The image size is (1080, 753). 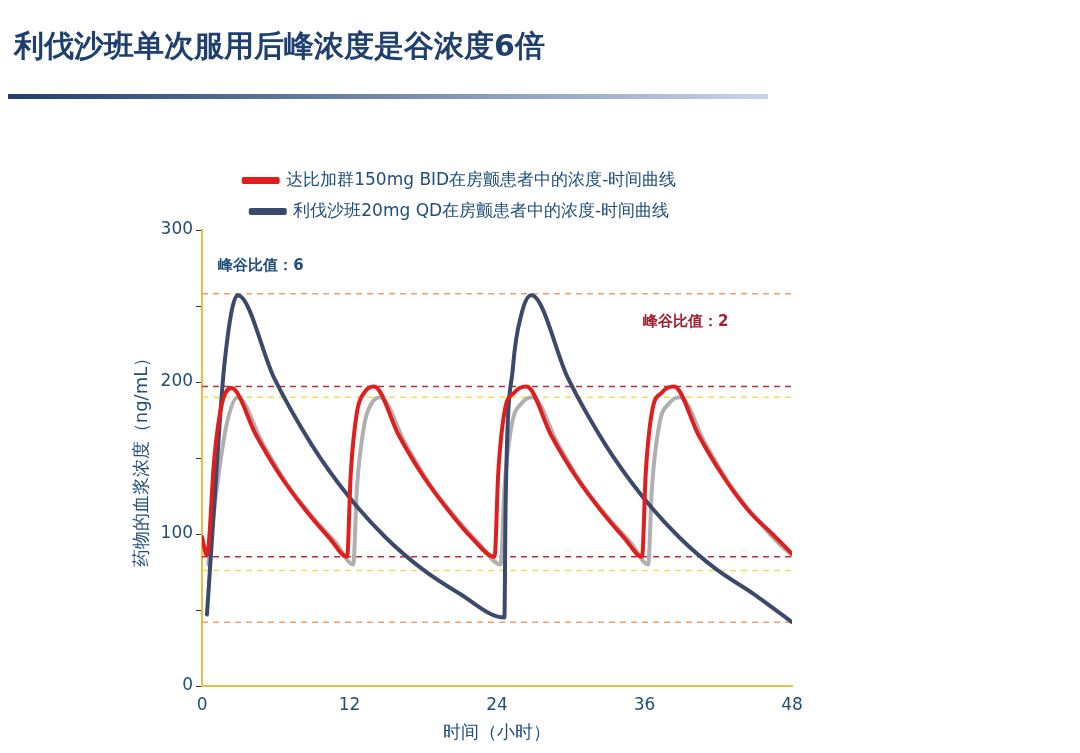 I want to click on y-tick-label: 100, so click(x=177, y=532).